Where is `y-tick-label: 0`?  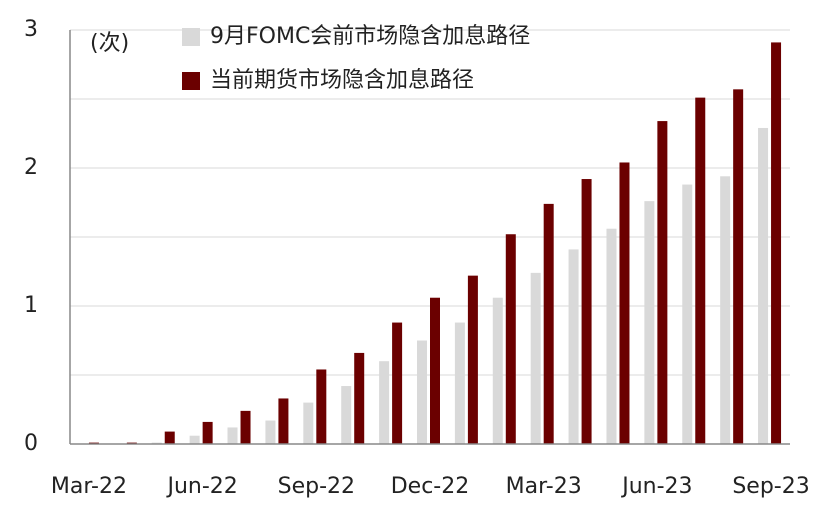 y-tick-label: 0 is located at coordinates (31, 443).